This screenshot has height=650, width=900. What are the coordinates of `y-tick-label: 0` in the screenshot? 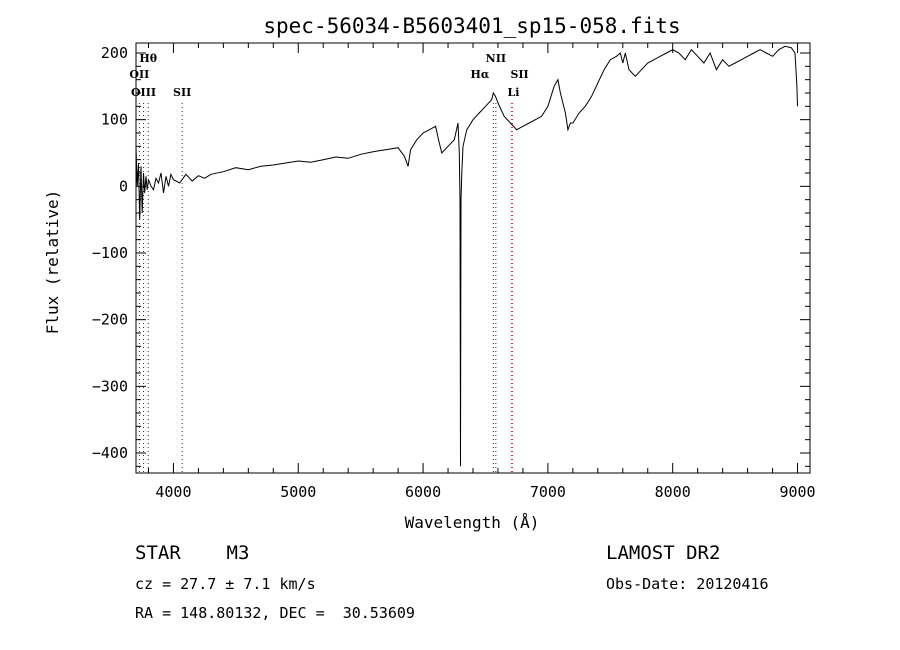 It's located at (123, 186).